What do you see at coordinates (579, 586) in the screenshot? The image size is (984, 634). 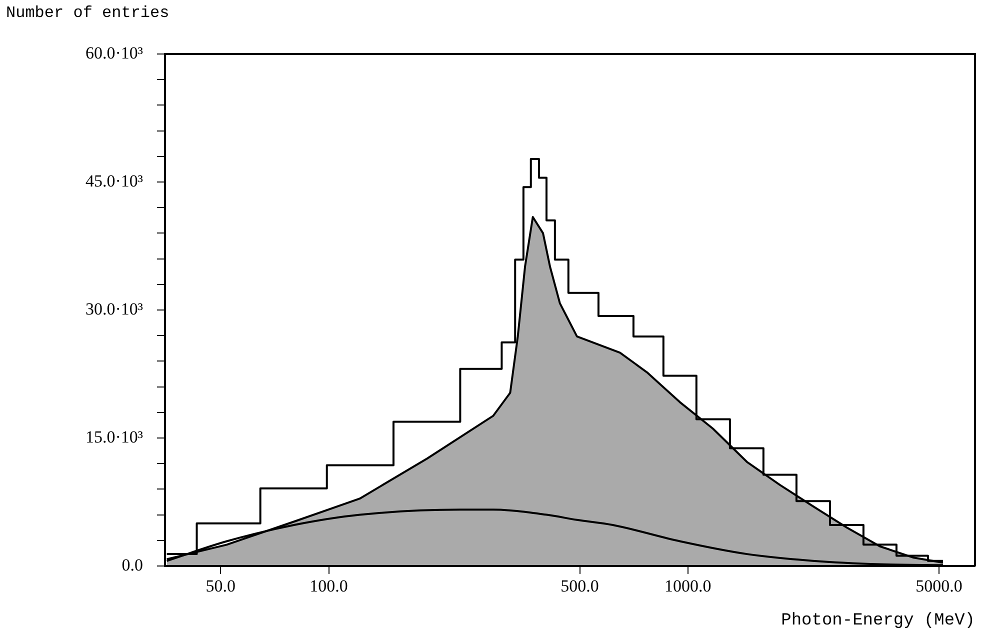 I see `x-tick-label: 500.0` at bounding box center [579, 586].